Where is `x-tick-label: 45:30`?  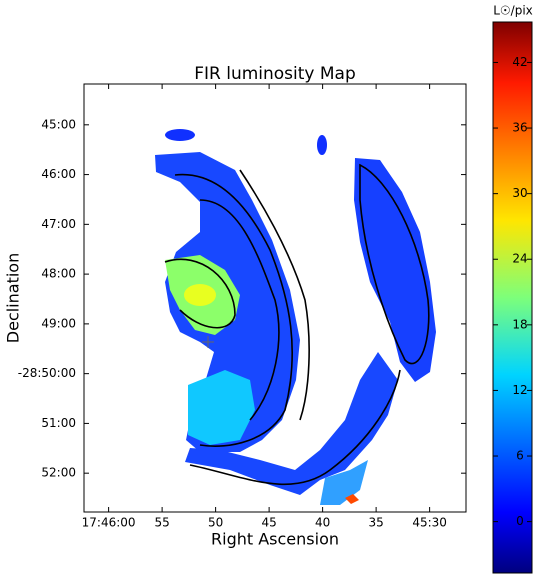 x-tick-label: 45:30 is located at coordinates (429, 523).